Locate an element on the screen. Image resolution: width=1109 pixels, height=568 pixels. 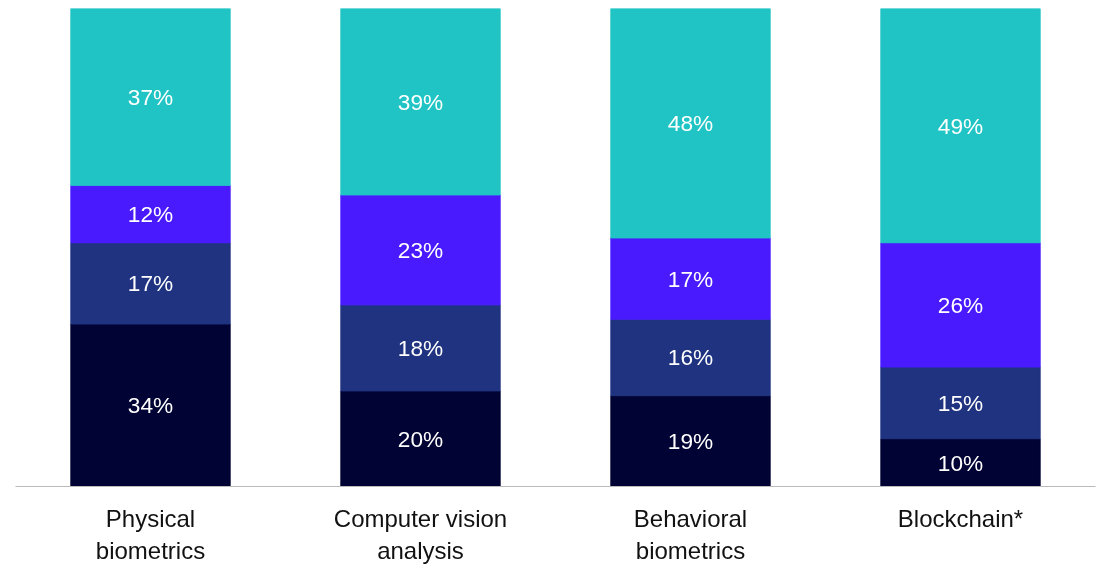
data-label: 39% is located at coordinates (420, 101).